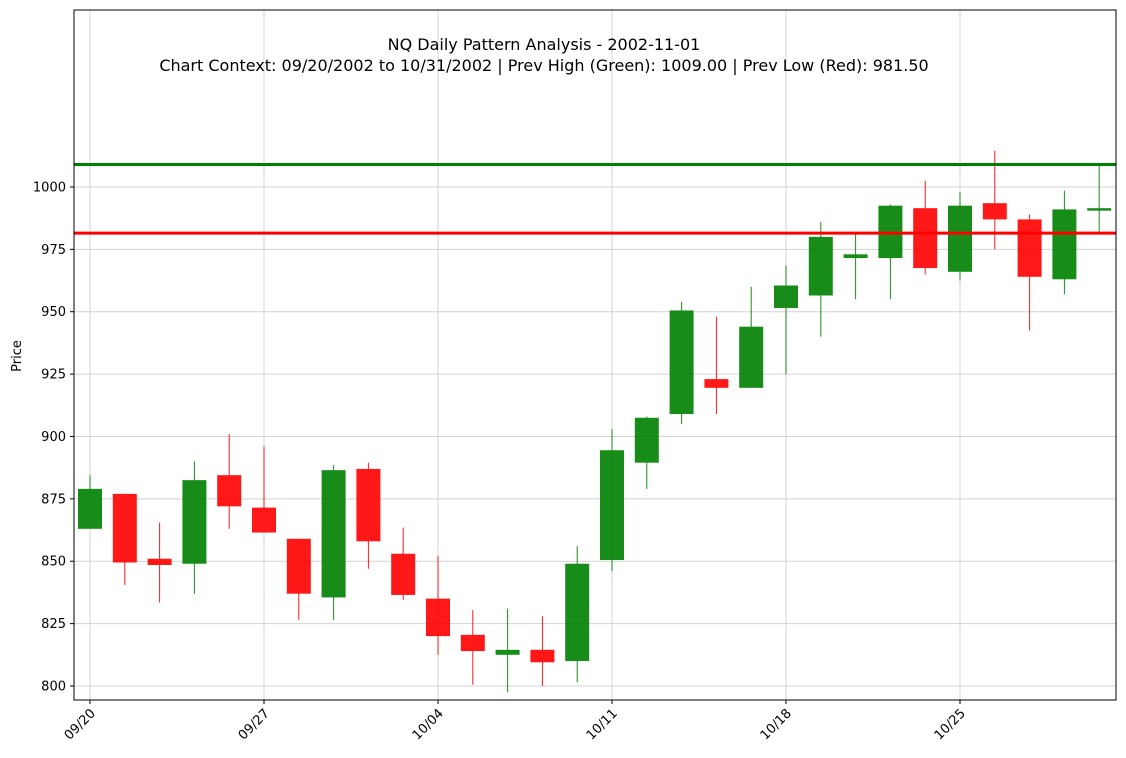 The height and width of the screenshot is (758, 1126). What do you see at coordinates (544, 44) in the screenshot?
I see `chart-title: NQ Daily Pattern Analysis - 2002-11-01` at bounding box center [544, 44].